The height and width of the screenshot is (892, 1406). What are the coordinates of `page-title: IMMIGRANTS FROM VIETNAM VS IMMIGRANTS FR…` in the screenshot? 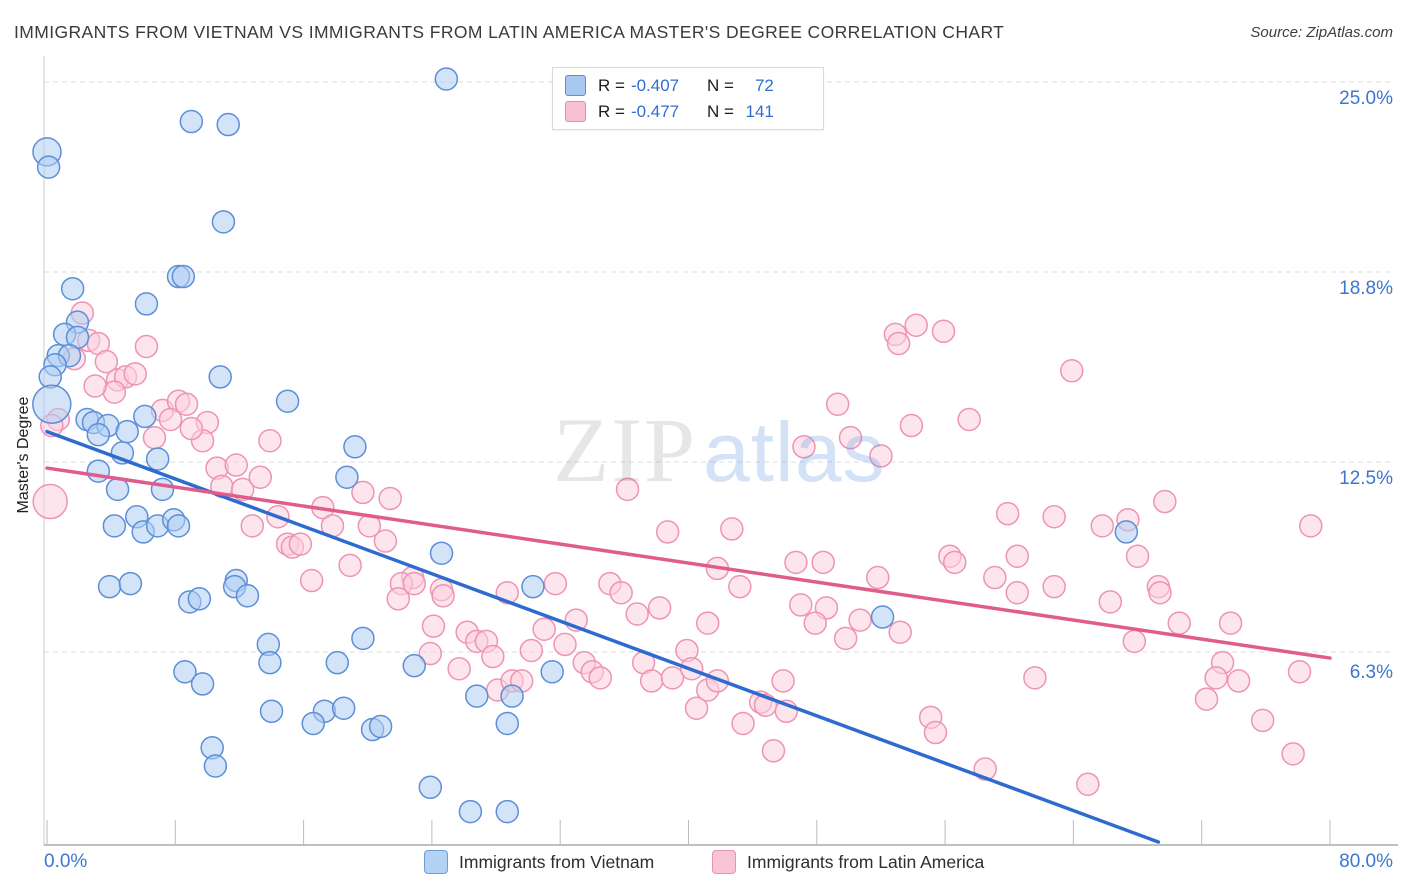 It's located at (509, 32).